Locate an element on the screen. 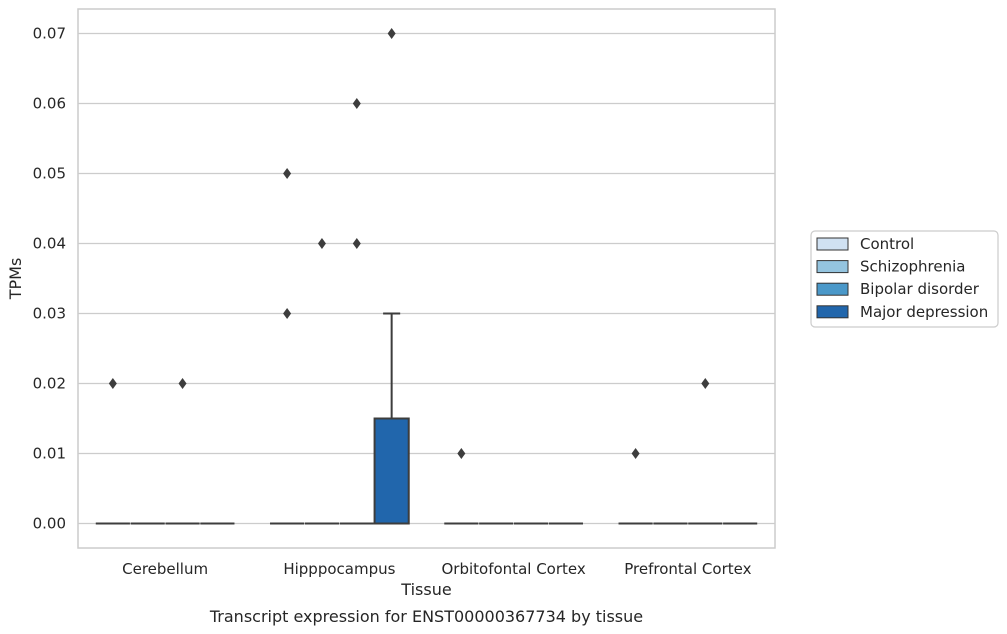 This screenshot has height=634, width=1007. legend-label: Major depression is located at coordinates (924, 312).